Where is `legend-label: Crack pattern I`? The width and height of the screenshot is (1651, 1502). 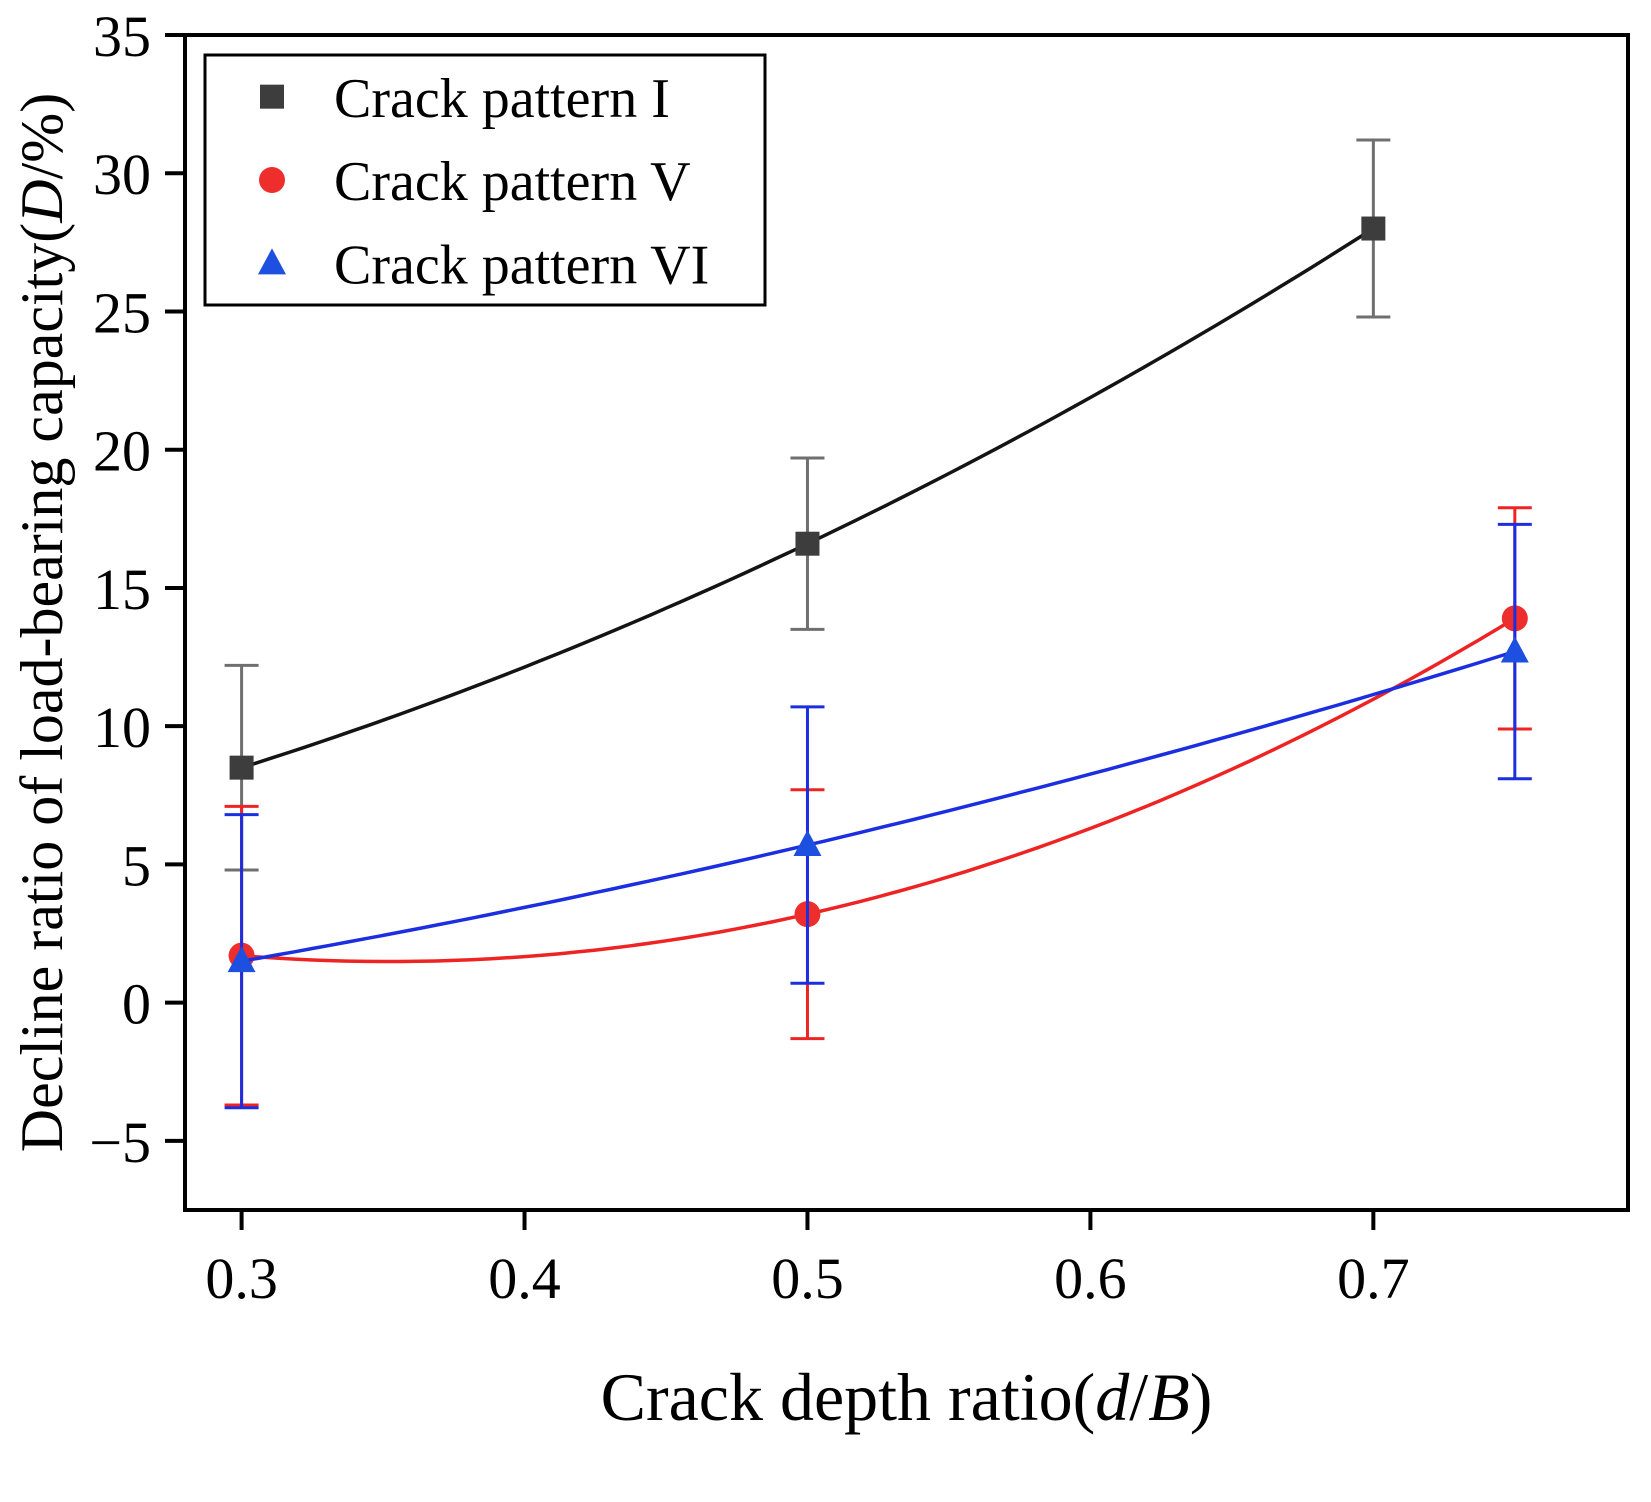
legend-label: Crack pattern I is located at coordinates (502, 99).